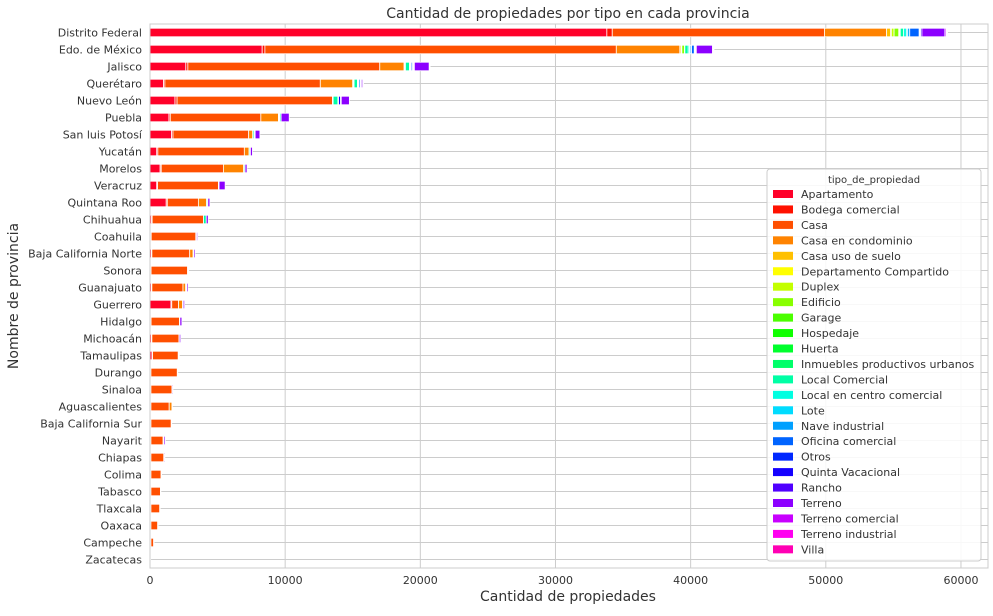 This screenshot has width=993, height=616. What do you see at coordinates (124, 67) in the screenshot?
I see `y-tick-label: Jalisco` at bounding box center [124, 67].